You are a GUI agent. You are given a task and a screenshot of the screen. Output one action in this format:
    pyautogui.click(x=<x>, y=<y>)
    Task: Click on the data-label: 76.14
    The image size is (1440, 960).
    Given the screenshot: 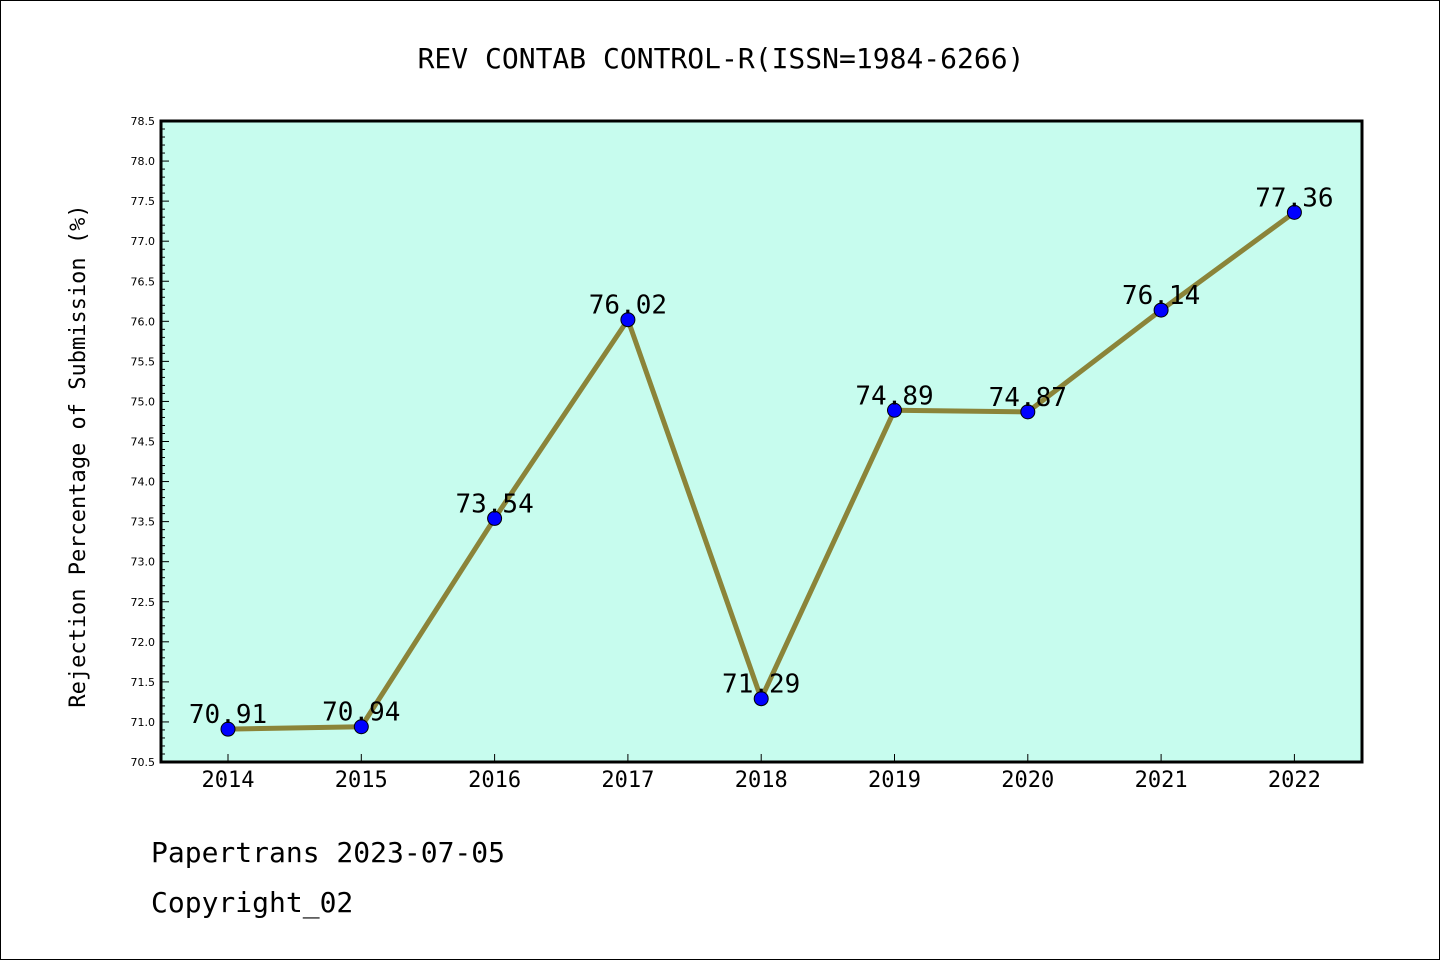 What is the action you would take?
    pyautogui.click(x=1161, y=296)
    